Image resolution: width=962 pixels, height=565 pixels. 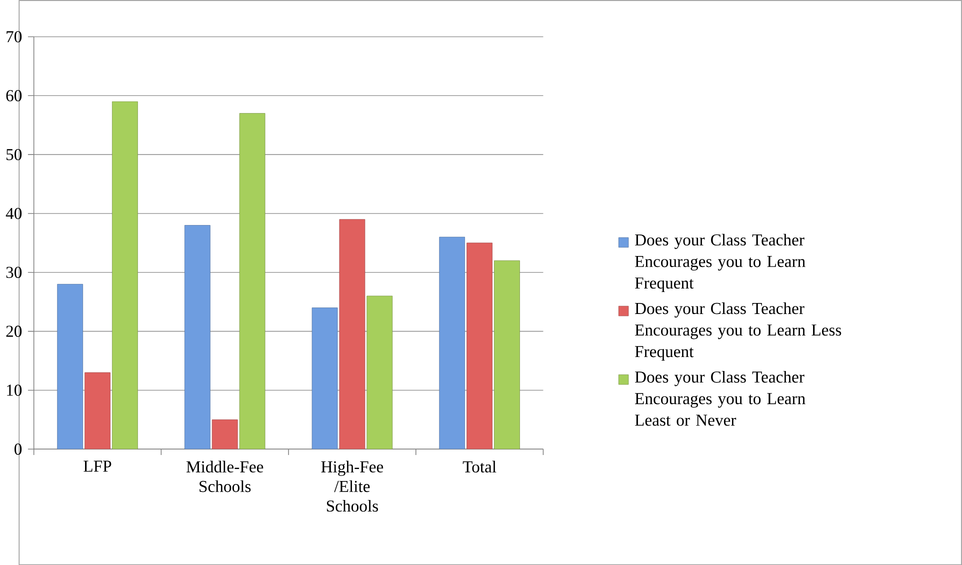 I want to click on x-tick-label: Middle-Fee Schools, so click(x=225, y=476).